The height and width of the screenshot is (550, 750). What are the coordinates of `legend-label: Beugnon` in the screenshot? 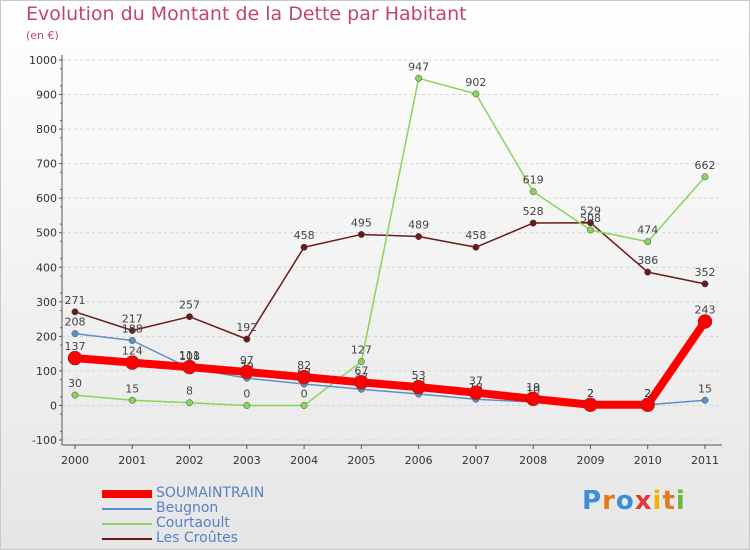 It's located at (187, 508).